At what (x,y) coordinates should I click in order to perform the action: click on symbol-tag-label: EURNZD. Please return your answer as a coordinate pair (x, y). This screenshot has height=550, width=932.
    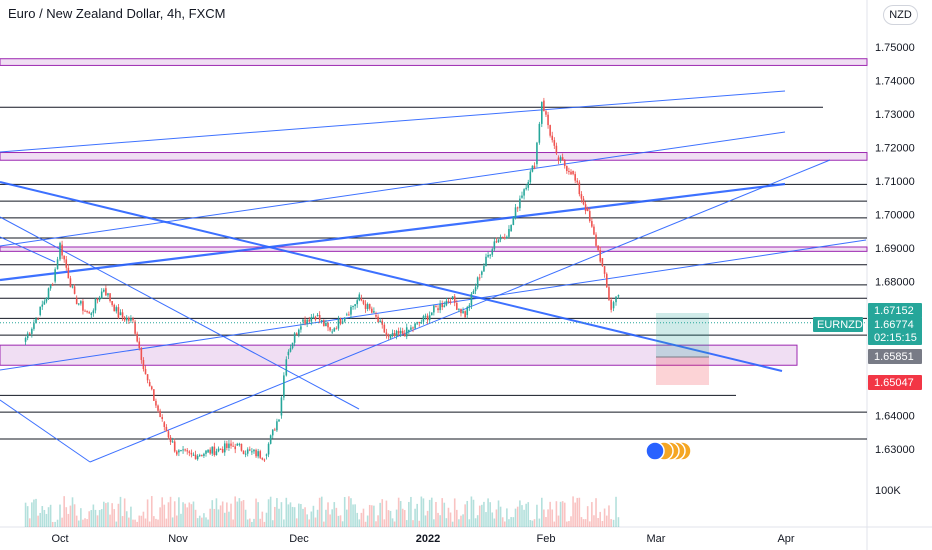
    Looking at the image, I should click on (840, 325).